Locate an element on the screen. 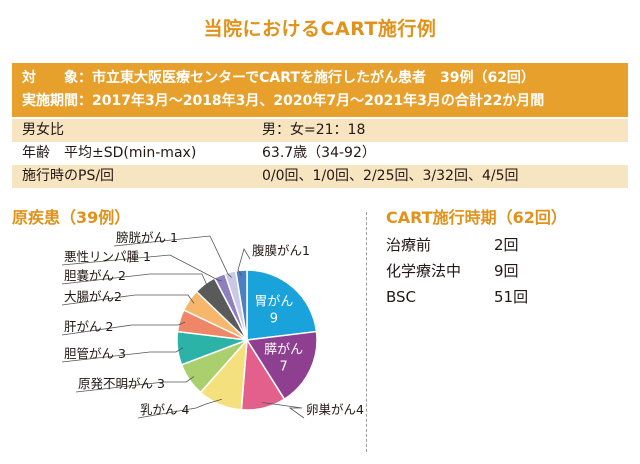 This screenshot has height=464, width=640. timing-value: 2回 is located at coordinates (506, 245).